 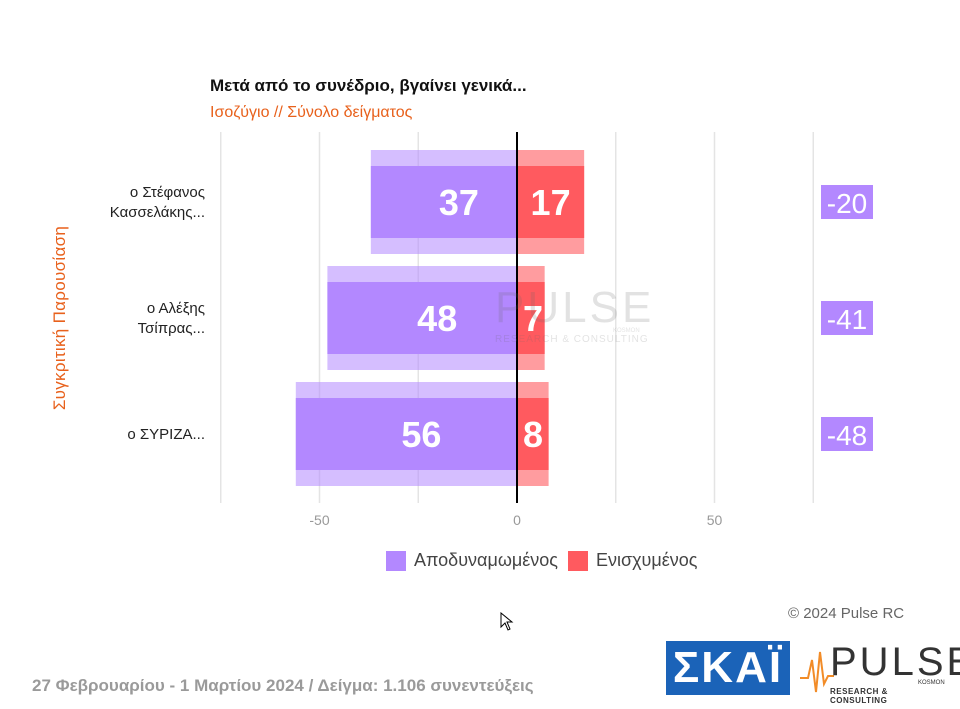 I want to click on balance-value: -41, so click(x=847, y=319).